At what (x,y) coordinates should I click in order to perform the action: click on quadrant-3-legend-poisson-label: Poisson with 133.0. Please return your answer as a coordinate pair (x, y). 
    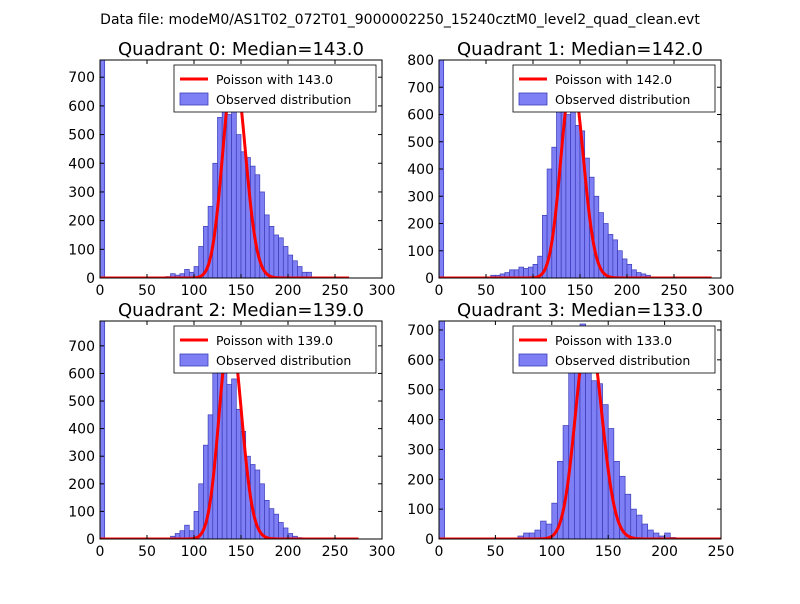
    Looking at the image, I should click on (613, 340).